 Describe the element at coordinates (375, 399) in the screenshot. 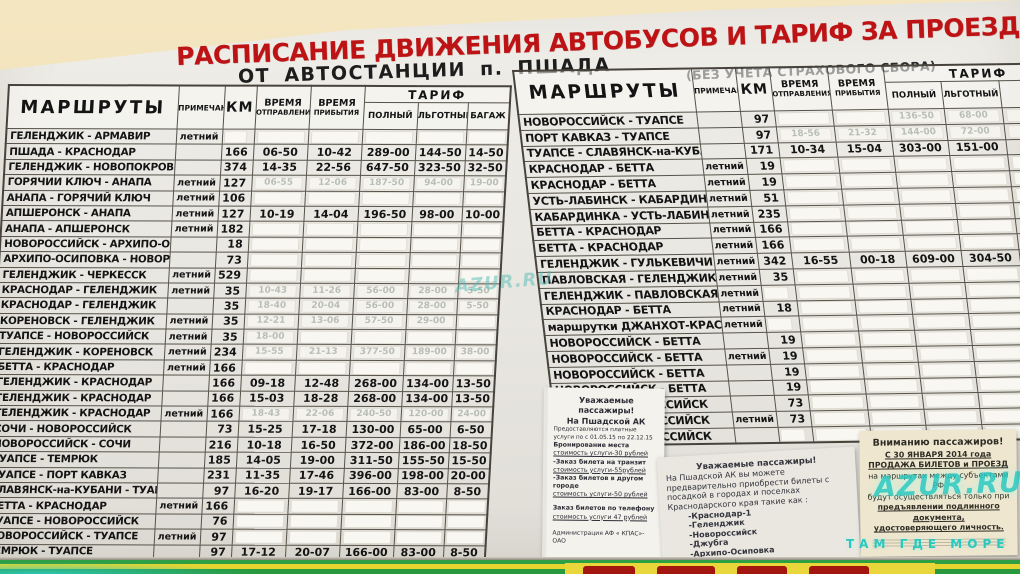

I see `full-cell: 268-00` at that location.